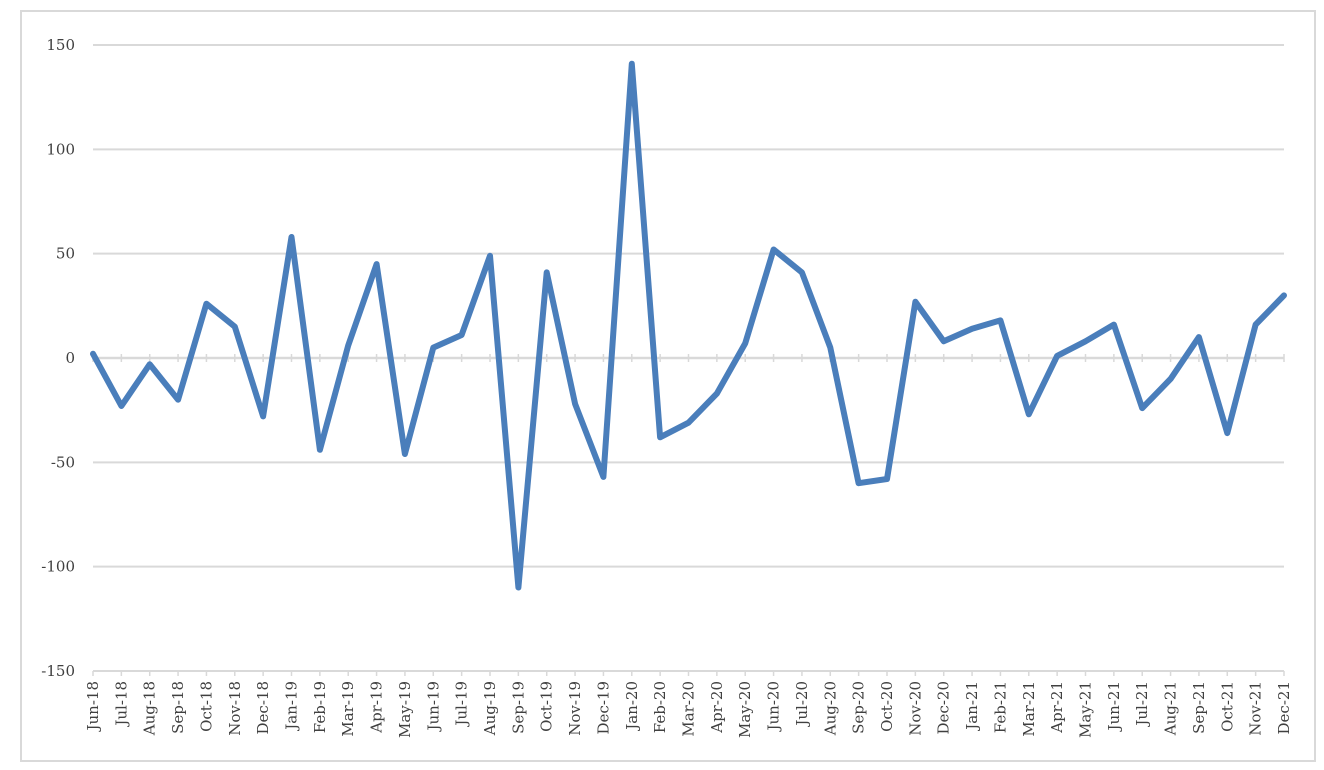 Image resolution: width=1324 pixels, height=770 pixels. I want to click on y-tick-label: -150, so click(58, 671).